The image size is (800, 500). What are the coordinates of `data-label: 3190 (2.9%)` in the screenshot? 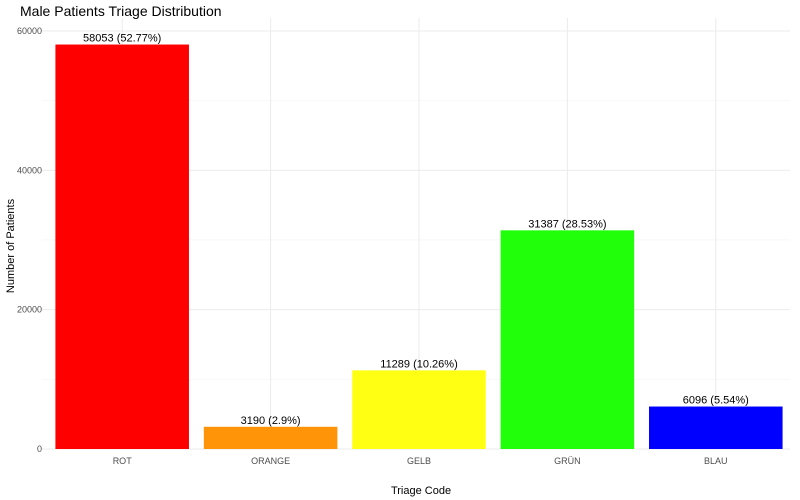 It's located at (271, 421).